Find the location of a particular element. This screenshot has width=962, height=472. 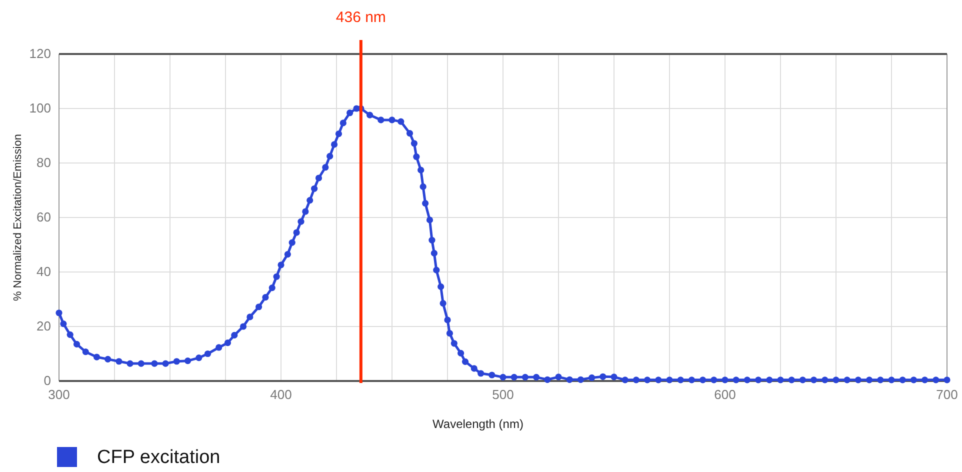

y-axis-title: % Normalized Excitation/Emission is located at coordinates (18, 217).